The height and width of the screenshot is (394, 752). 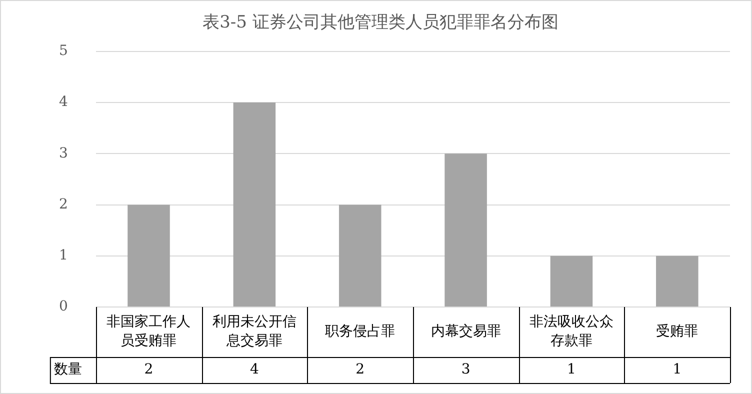 I want to click on x-tick-label: 利用未公开信息交易罪, so click(x=254, y=332).